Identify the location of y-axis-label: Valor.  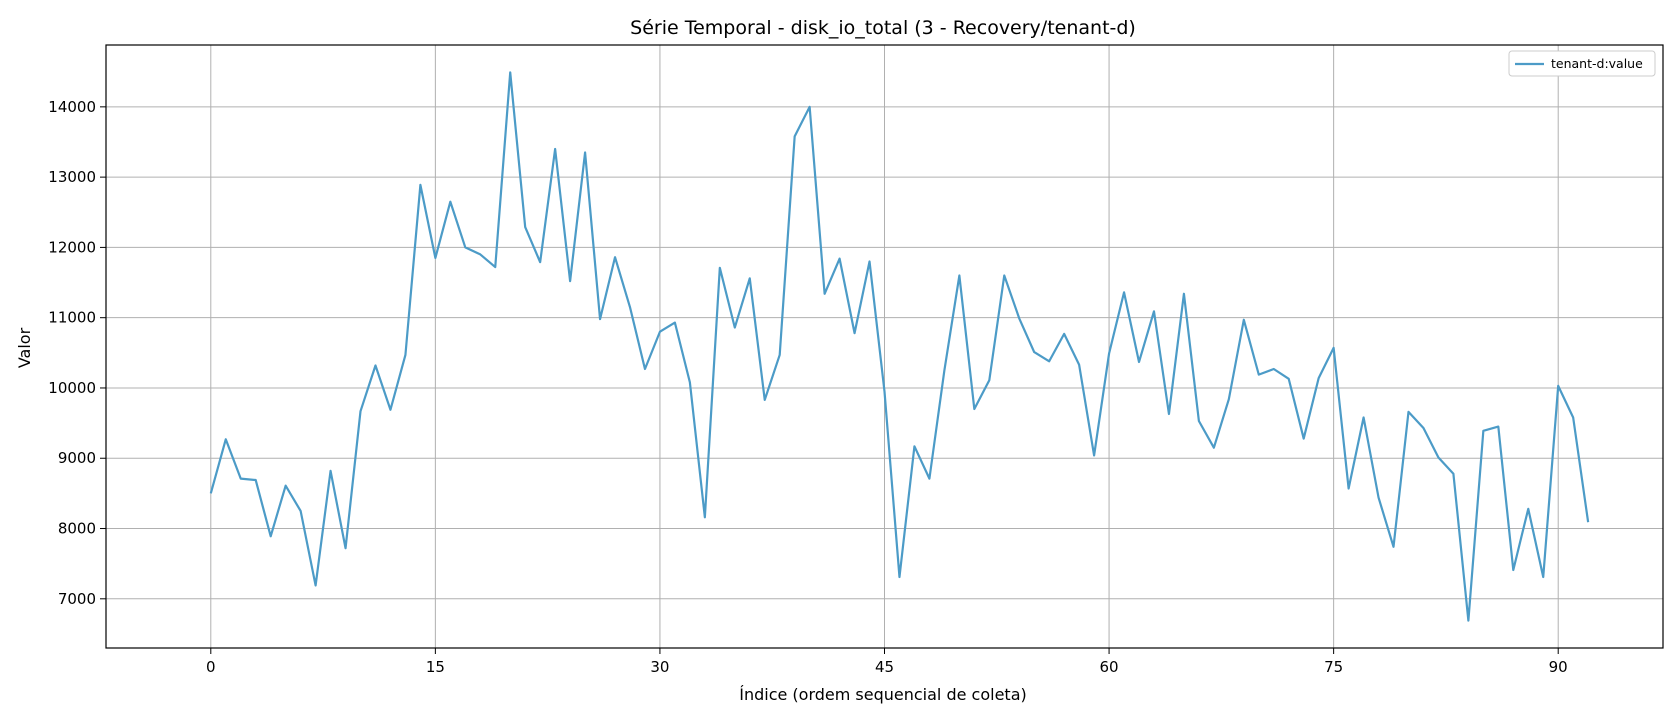
(24, 347).